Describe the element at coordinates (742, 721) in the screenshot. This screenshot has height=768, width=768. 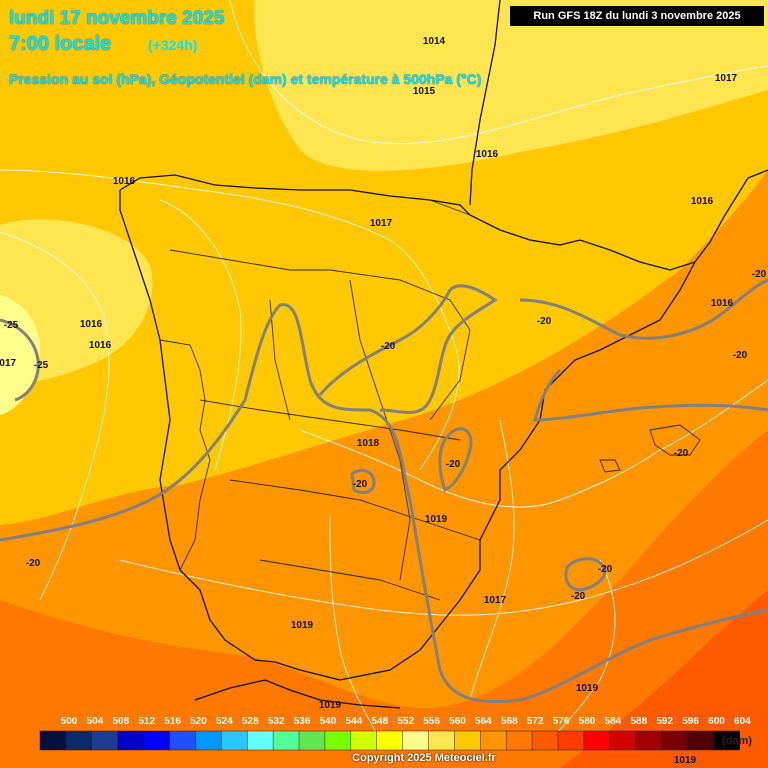
I see `legend-tick-label: 604` at that location.